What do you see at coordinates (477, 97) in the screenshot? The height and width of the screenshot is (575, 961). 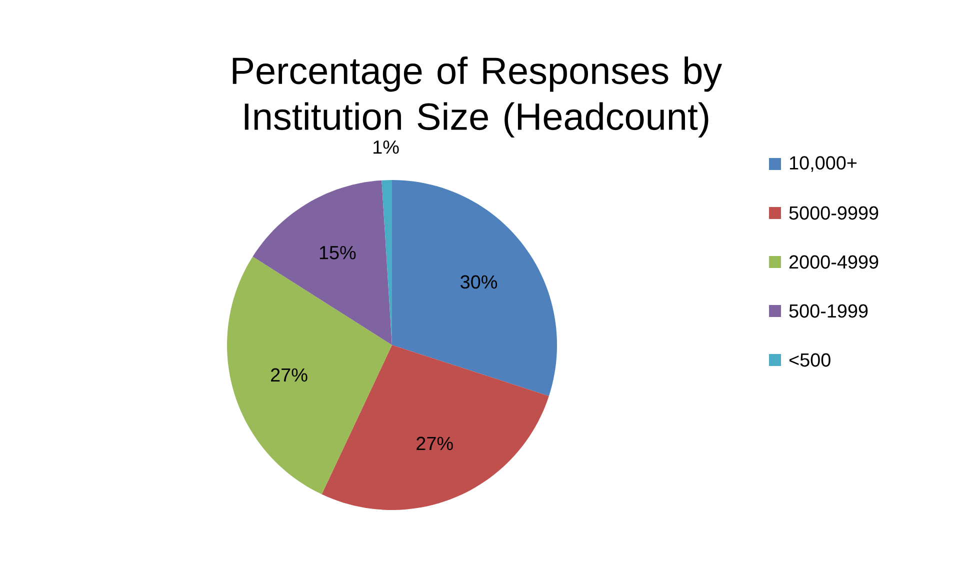 I see `chart-title: Percentage of Responses by Institution Size (Headcount)` at bounding box center [477, 97].